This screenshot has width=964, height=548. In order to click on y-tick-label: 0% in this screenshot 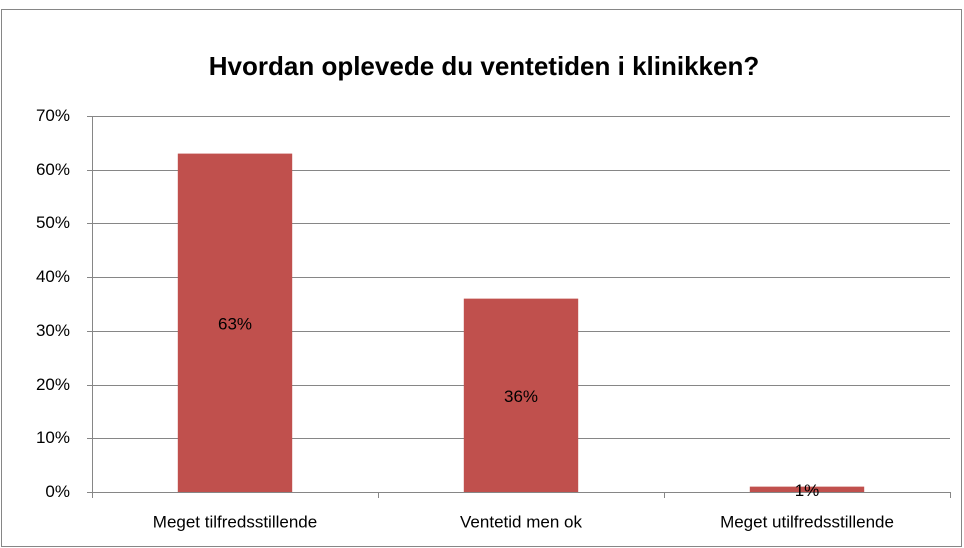, I will do `click(57, 491)`.